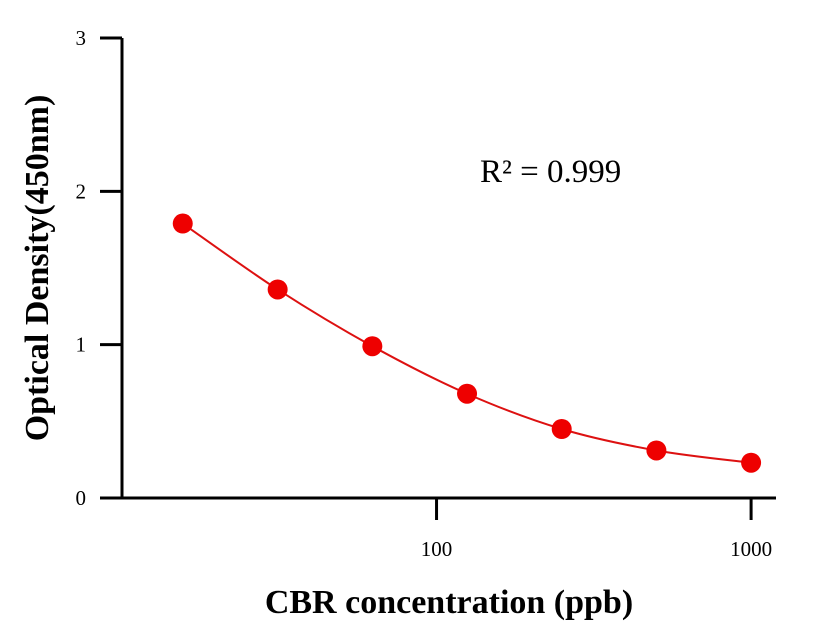 This screenshot has height=640, width=816. What do you see at coordinates (81, 191) in the screenshot?
I see `y-tick-label: 2` at bounding box center [81, 191].